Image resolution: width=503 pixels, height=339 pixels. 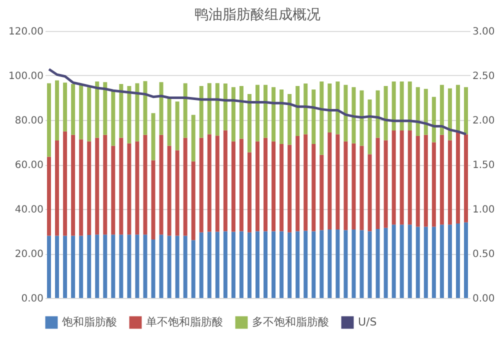 What do you see at coordinates (26, 32) in the screenshot?
I see `y-tick-label: 120.00` at bounding box center [26, 32].